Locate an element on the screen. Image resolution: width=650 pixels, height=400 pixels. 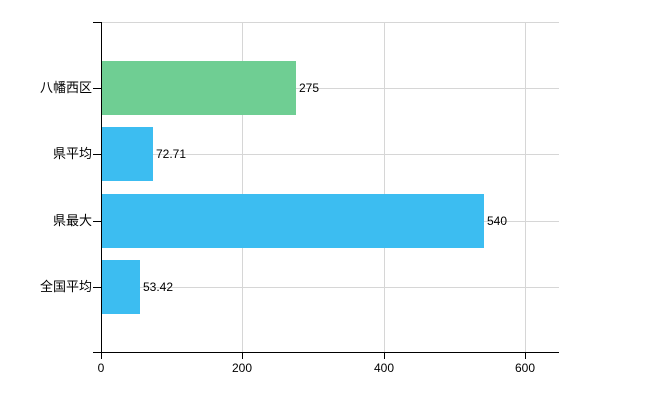
bar-県平均 is located at coordinates (127, 154).